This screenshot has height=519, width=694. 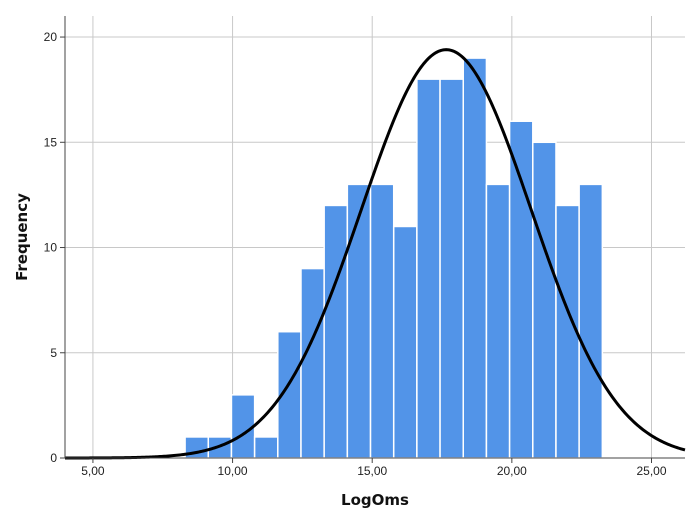 I want to click on x-tick-label-1: 10,00, so click(x=233, y=471).